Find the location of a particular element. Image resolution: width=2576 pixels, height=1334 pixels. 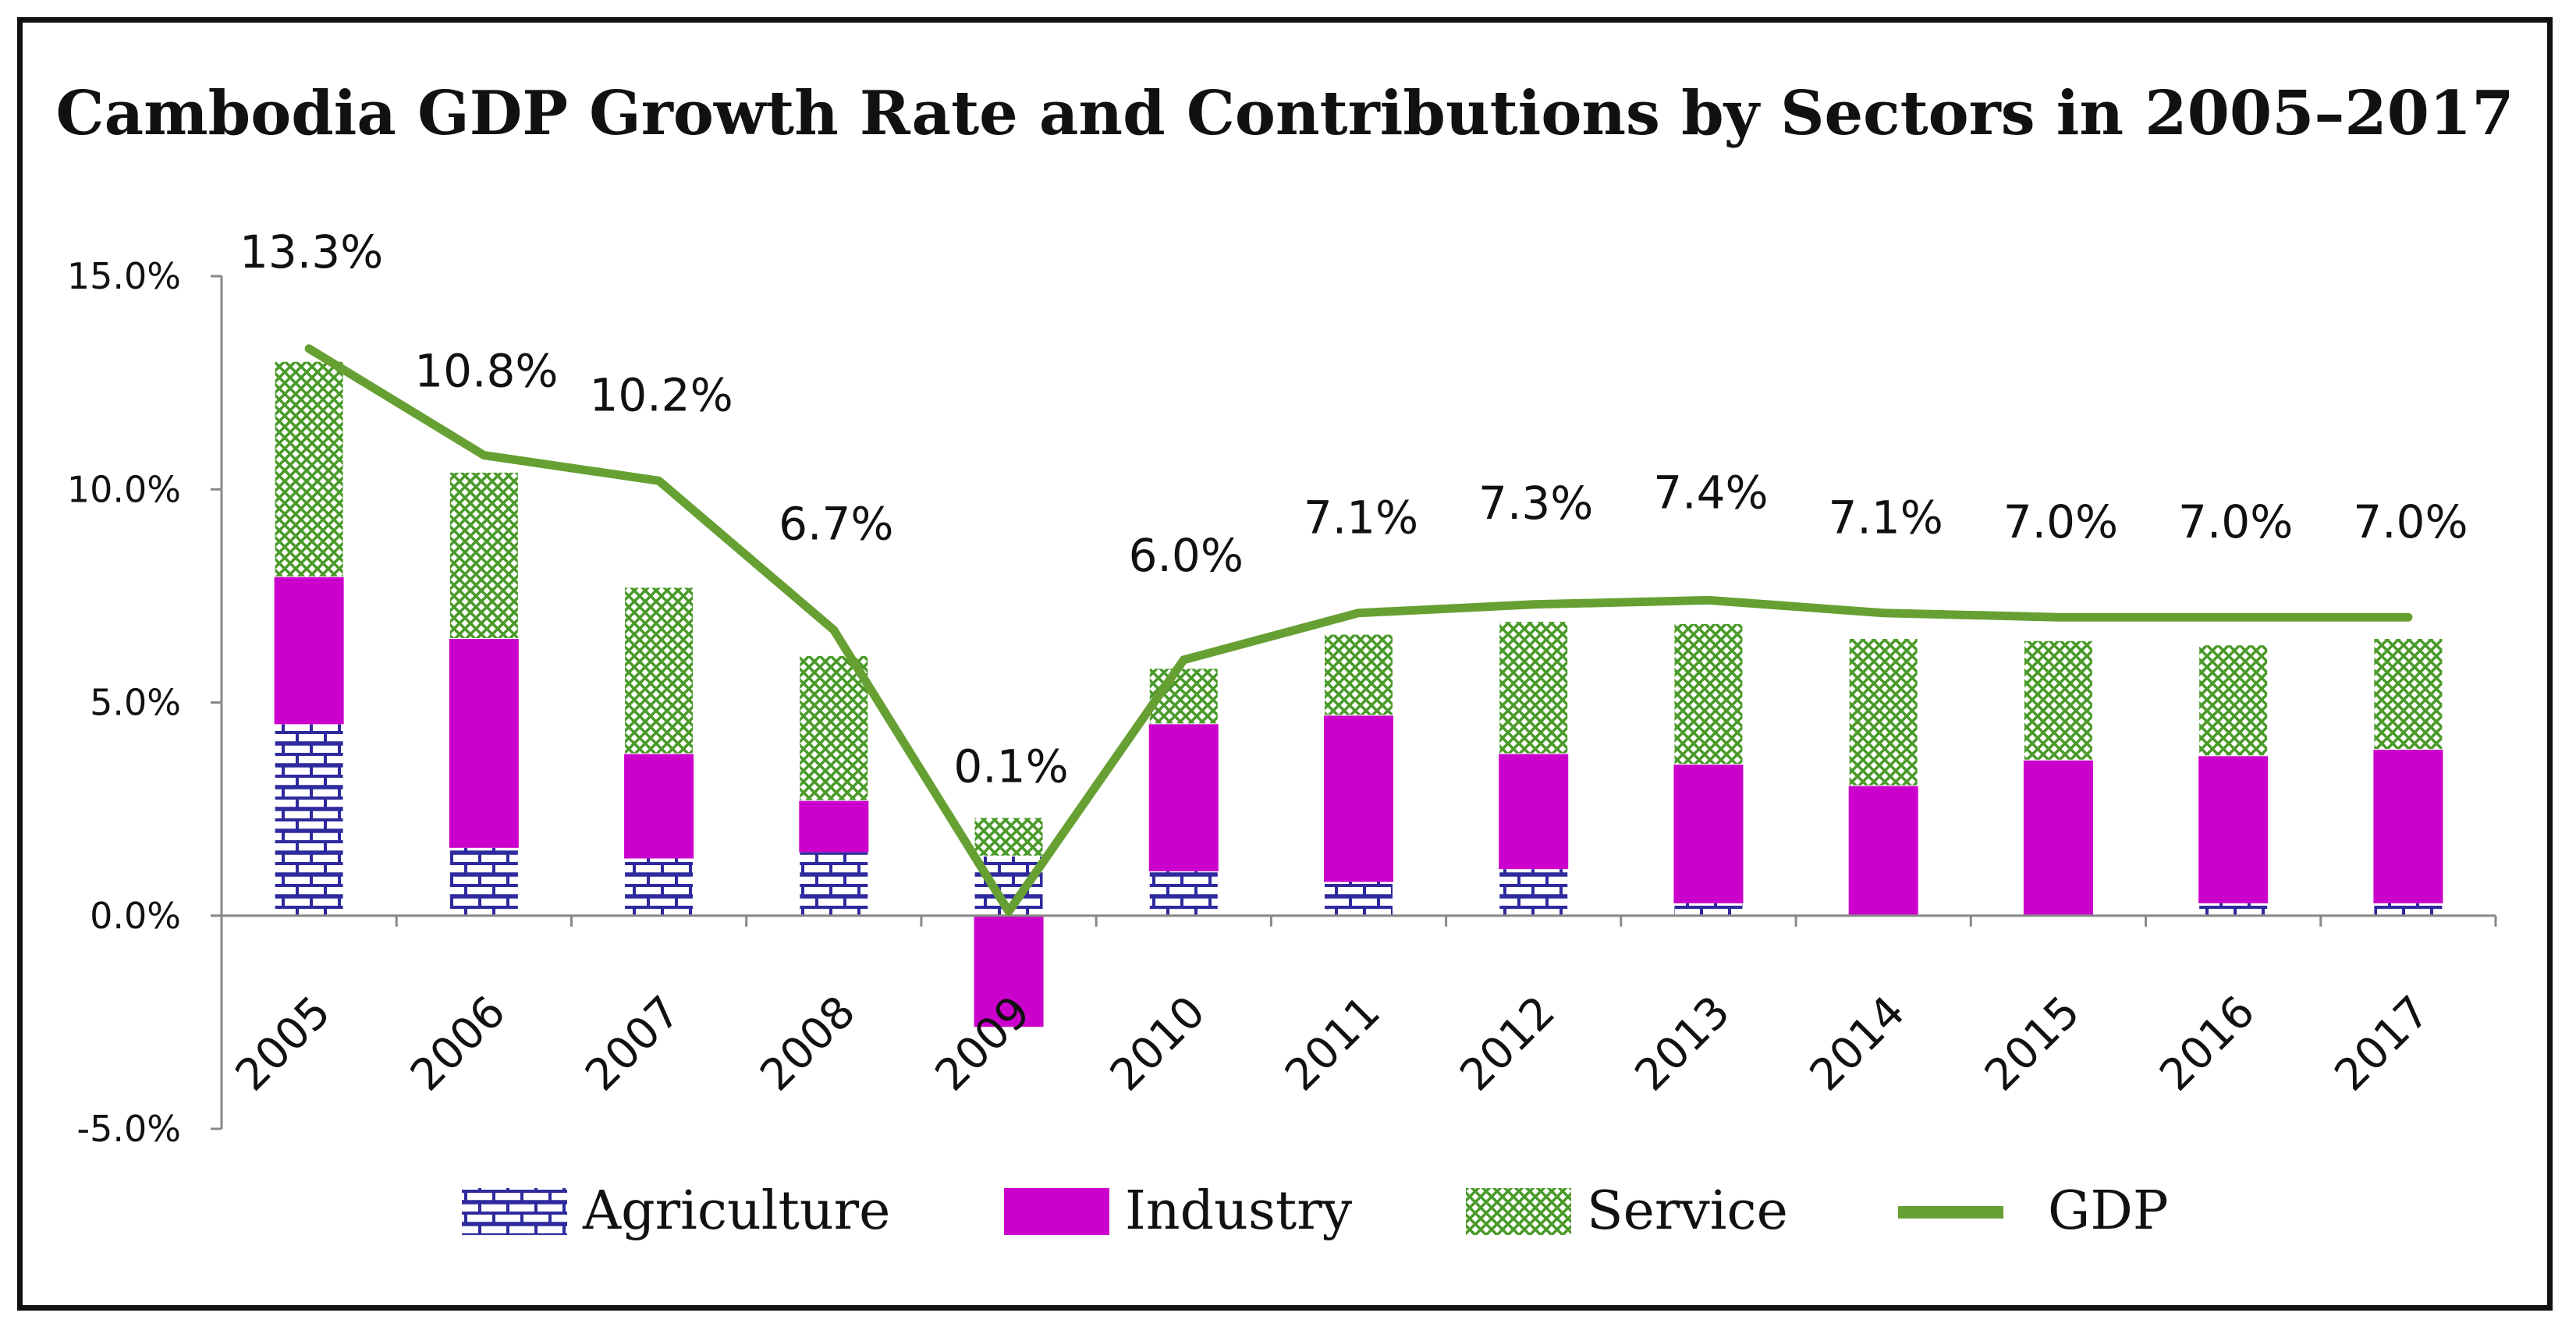

bar-industry-2015 is located at coordinates (2058, 838).